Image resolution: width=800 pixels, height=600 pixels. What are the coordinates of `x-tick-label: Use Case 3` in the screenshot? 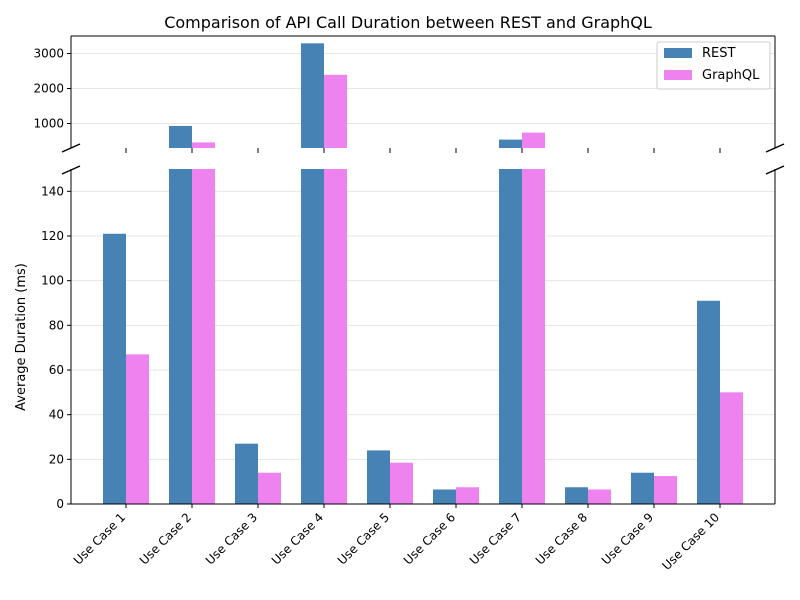 It's located at (231, 538).